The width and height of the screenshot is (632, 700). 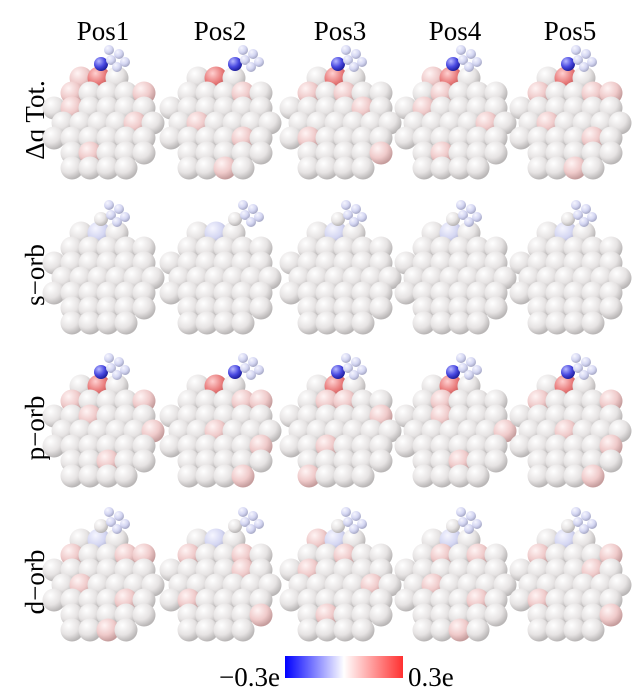 What do you see at coordinates (431, 677) in the screenshot?
I see `colorbar-max-label: 0.3e` at bounding box center [431, 677].